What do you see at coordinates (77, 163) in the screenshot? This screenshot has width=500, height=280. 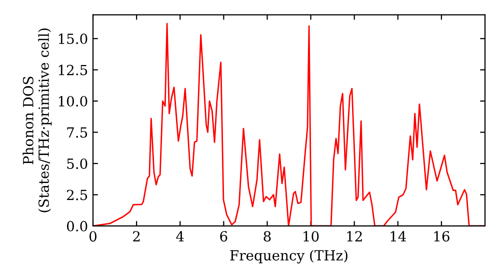 I see `y-tick-label: 5.0` at bounding box center [77, 163].